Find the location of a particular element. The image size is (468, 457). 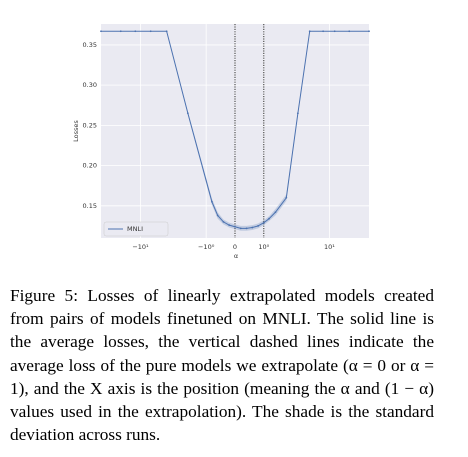

y-tick-label: 0.20 is located at coordinates (90, 166).